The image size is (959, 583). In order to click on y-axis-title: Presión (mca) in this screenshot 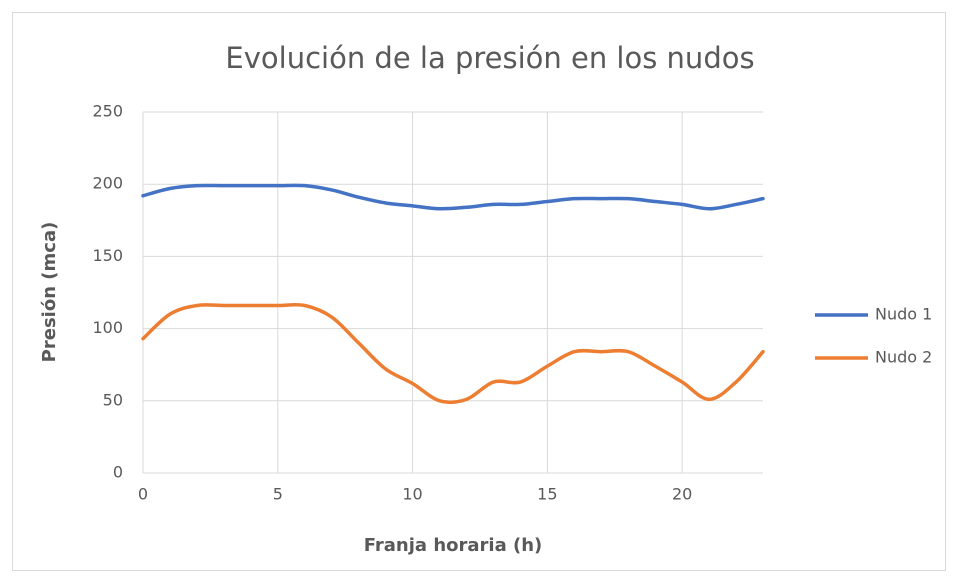, I will do `click(49, 292)`.